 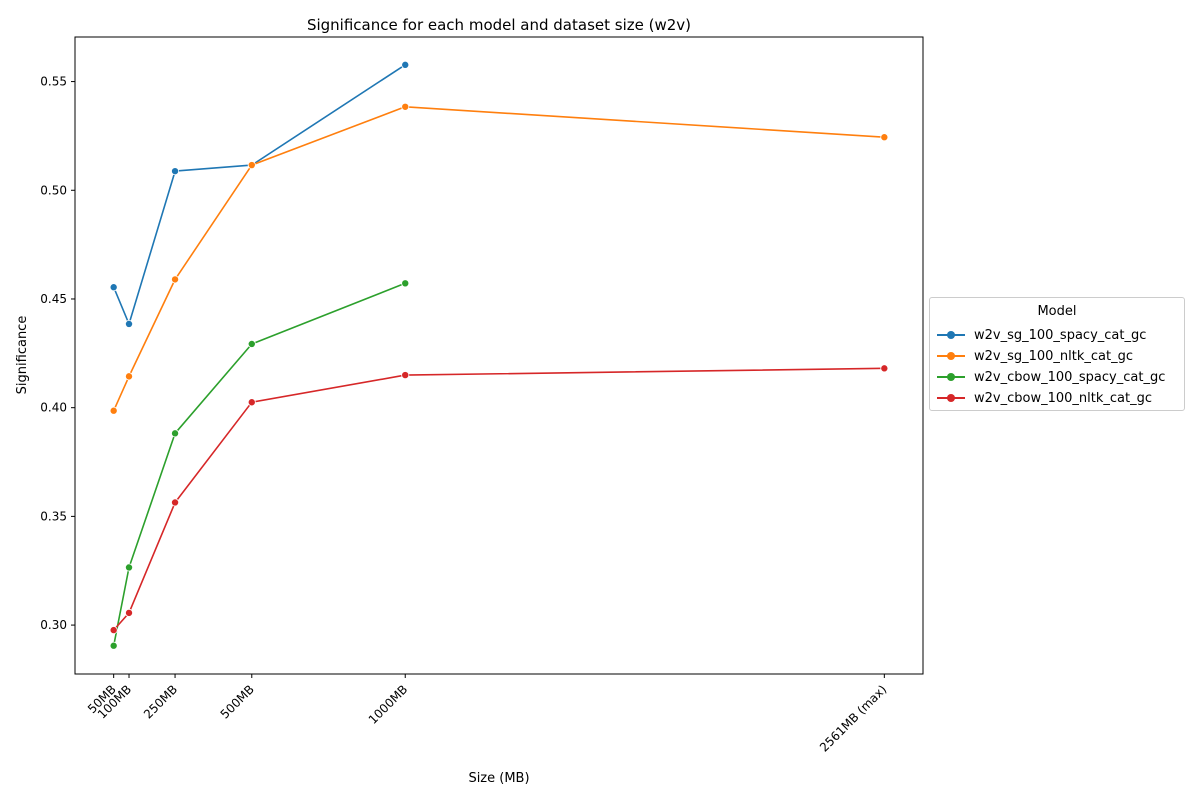 What do you see at coordinates (498, 778) in the screenshot?
I see `x-axis-label: Size (MB)` at bounding box center [498, 778].